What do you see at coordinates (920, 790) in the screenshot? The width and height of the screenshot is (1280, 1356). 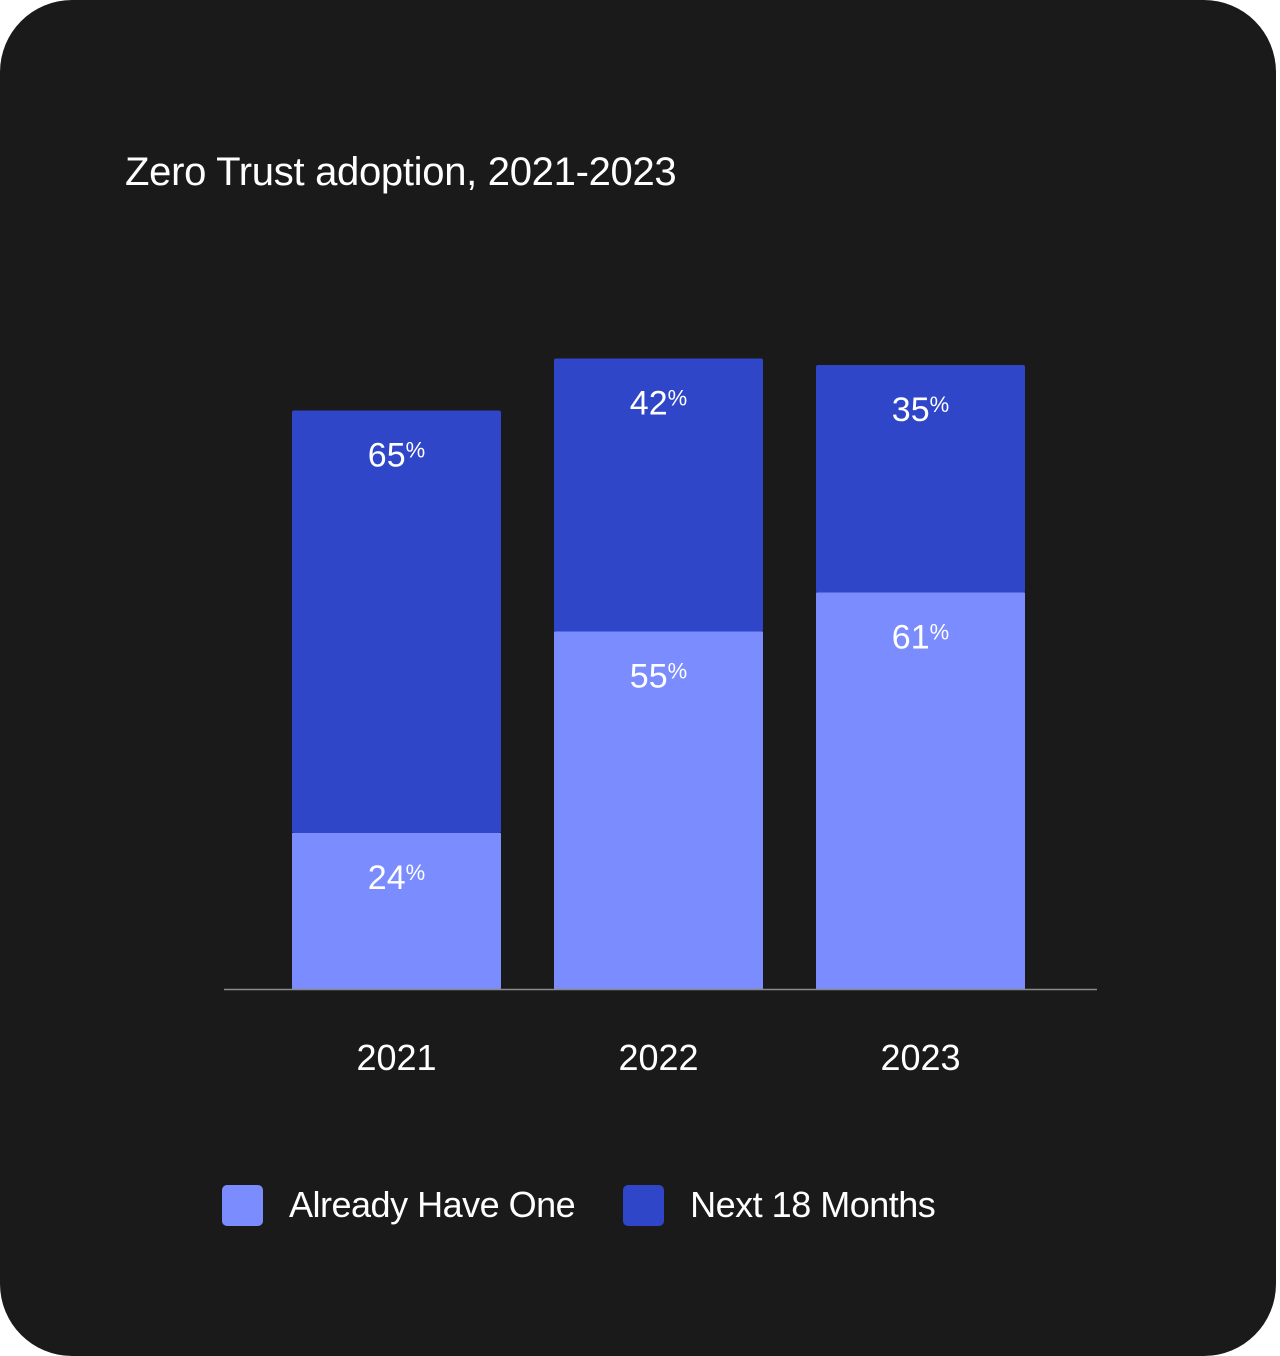 I see `bar-already-have-one-2023` at bounding box center [920, 790].